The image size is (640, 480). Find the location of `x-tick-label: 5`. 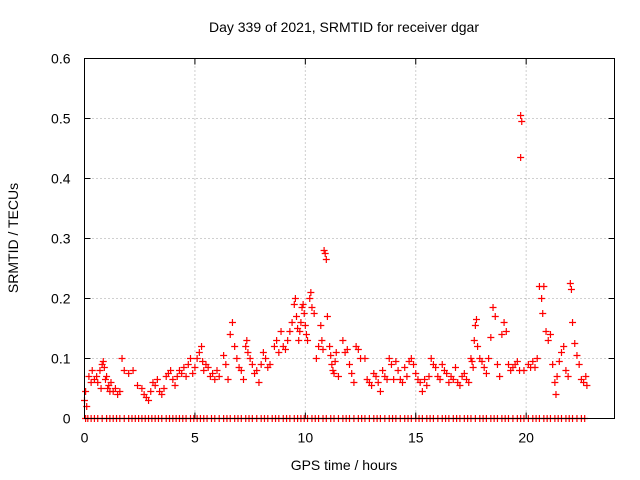

x-tick-label: 5 is located at coordinates (195, 438).